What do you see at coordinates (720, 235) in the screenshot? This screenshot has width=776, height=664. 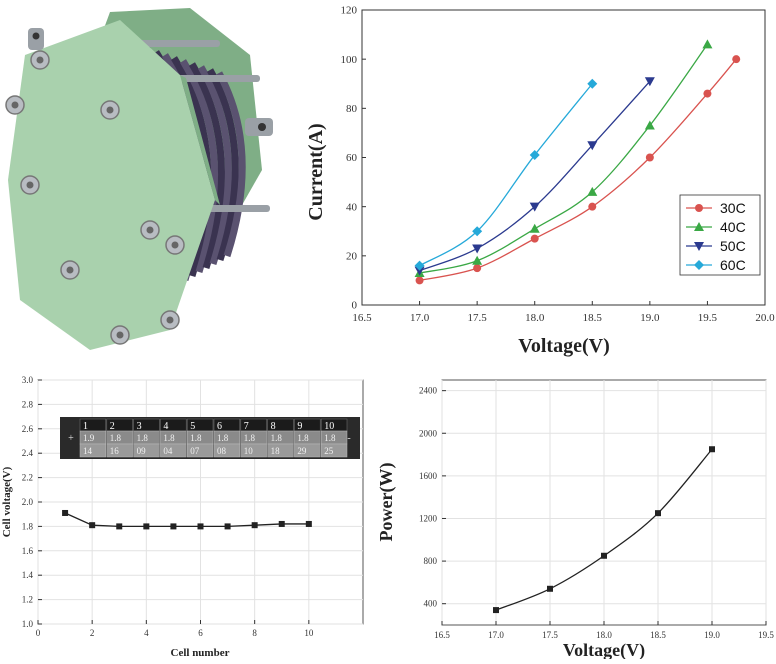 I see `legend: 30C 40C 50C 60C` at bounding box center [720, 235].